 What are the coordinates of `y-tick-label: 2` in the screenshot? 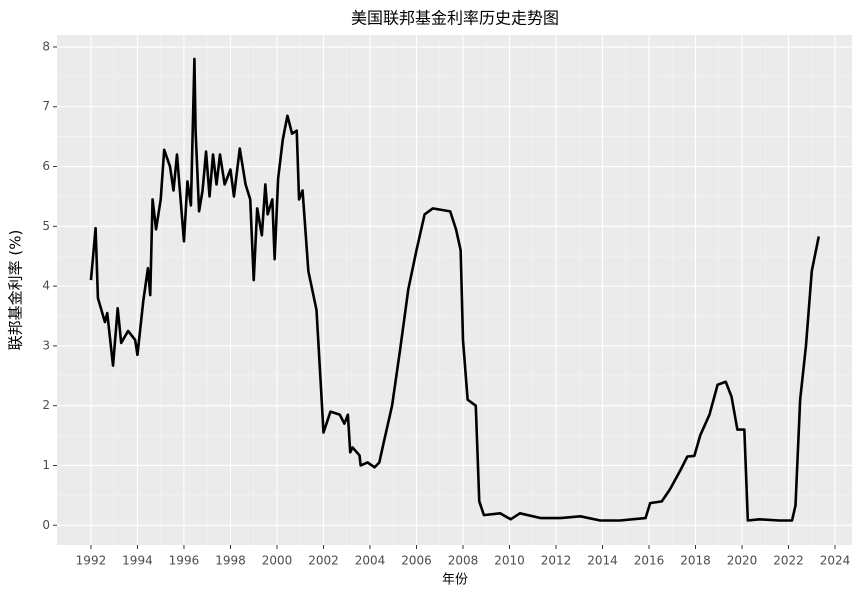 It's located at (46, 405).